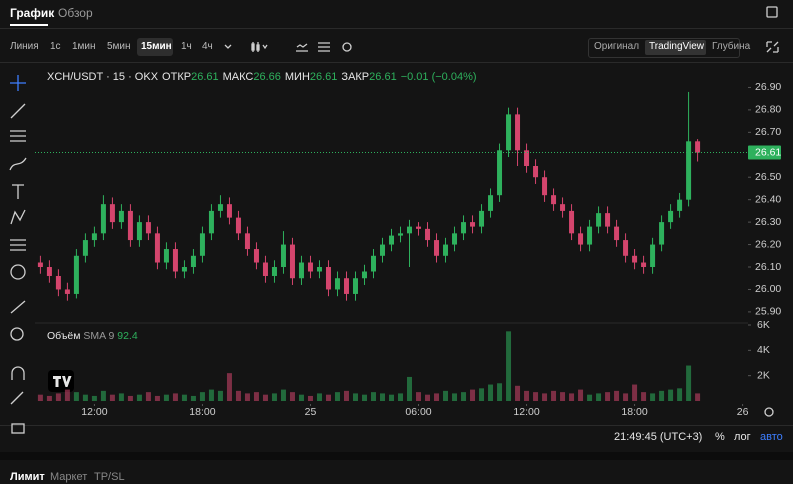 Image resolution: width=793 pixels, height=484 pixels. What do you see at coordinates (772, 47) in the screenshot?
I see `fullscreen-icon` at bounding box center [772, 47].